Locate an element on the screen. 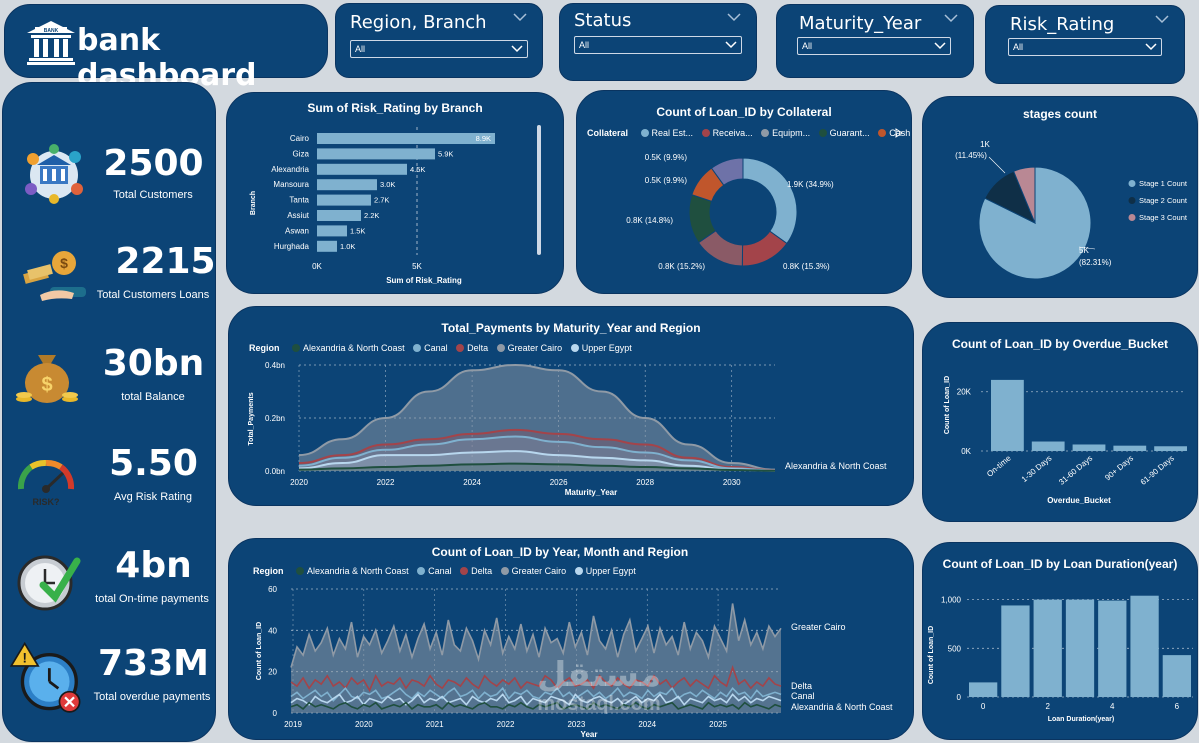  clock-warning-icon: ! is located at coordinates (45, 677).